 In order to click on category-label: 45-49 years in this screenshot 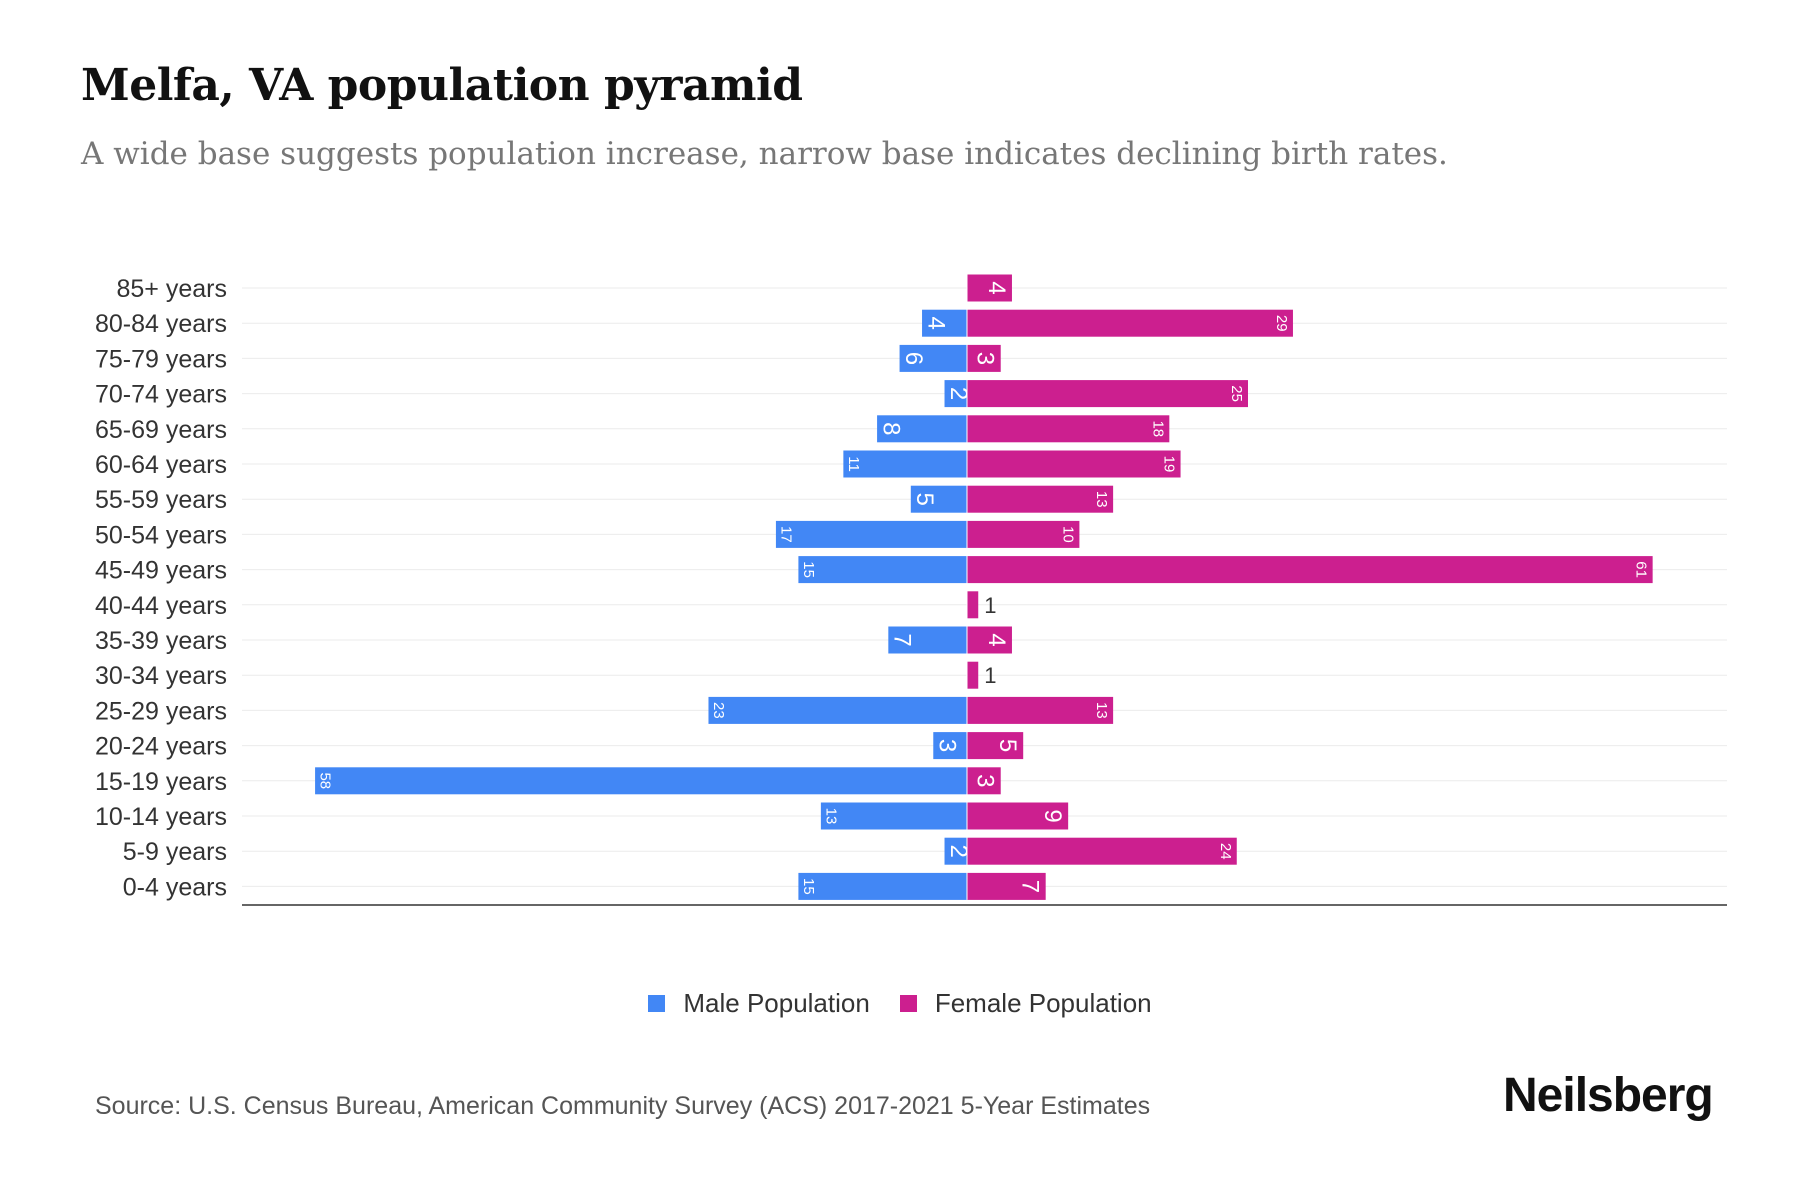, I will do `click(161, 571)`.